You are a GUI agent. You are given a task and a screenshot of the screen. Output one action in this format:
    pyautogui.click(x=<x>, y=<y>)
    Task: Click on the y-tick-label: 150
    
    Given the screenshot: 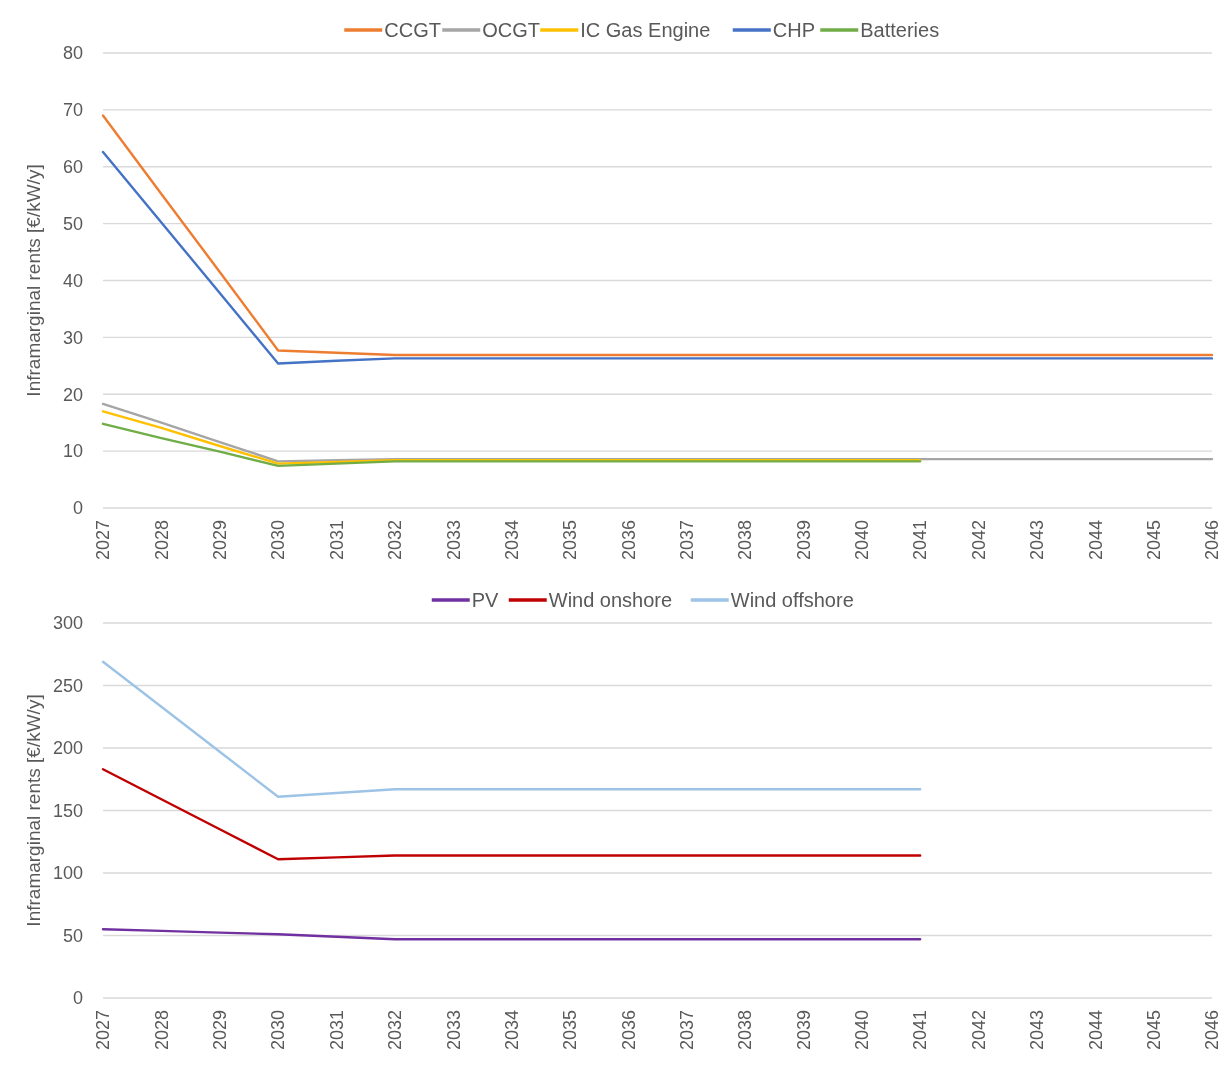 What is the action you would take?
    pyautogui.click(x=67, y=810)
    